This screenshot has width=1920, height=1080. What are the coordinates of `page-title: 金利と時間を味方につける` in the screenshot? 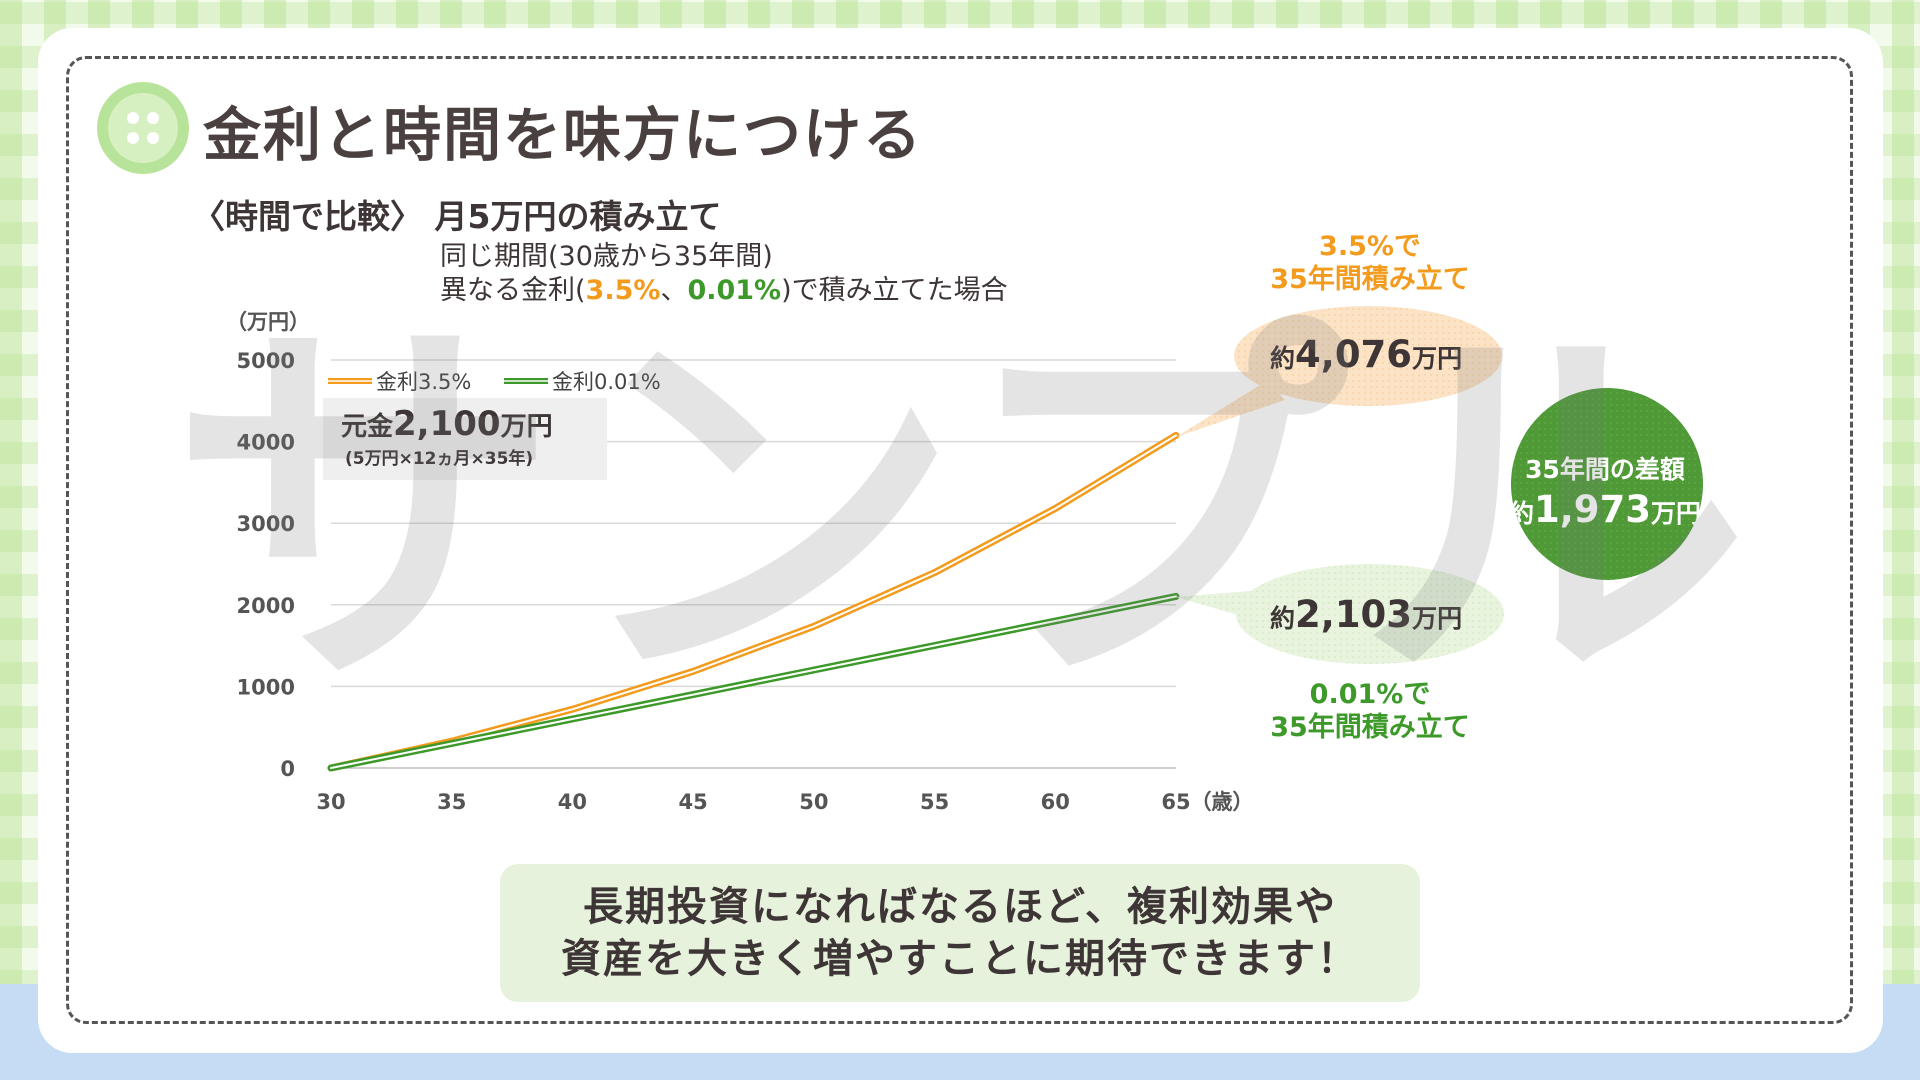 It's located at (563, 135).